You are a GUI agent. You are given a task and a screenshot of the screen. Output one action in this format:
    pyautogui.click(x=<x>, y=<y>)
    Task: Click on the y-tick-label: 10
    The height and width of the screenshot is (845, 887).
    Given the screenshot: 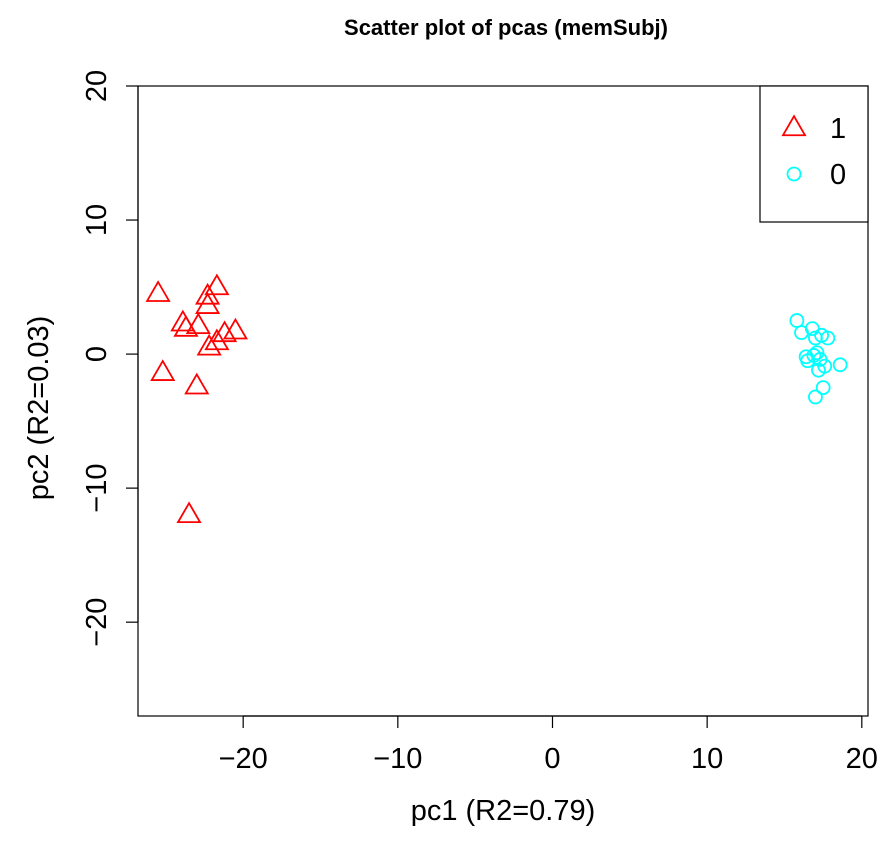 What is the action you would take?
    pyautogui.click(x=97, y=220)
    